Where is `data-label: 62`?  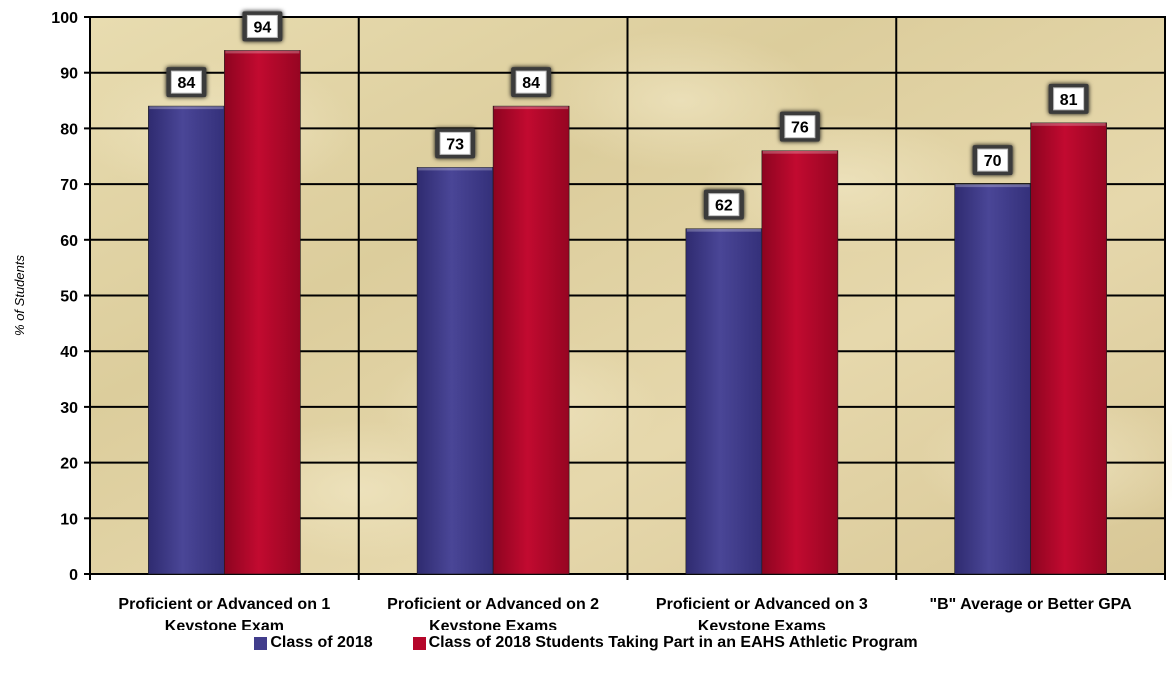 data-label: 62 is located at coordinates (724, 206).